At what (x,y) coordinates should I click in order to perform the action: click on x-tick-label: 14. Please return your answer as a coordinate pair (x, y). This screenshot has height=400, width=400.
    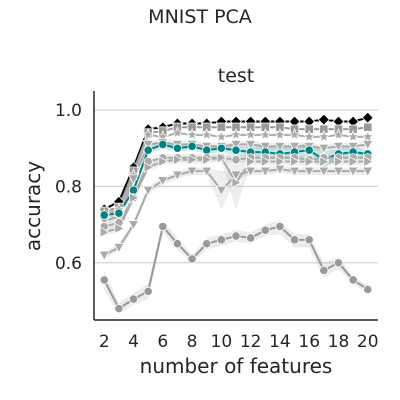
    Looking at the image, I should click on (280, 342).